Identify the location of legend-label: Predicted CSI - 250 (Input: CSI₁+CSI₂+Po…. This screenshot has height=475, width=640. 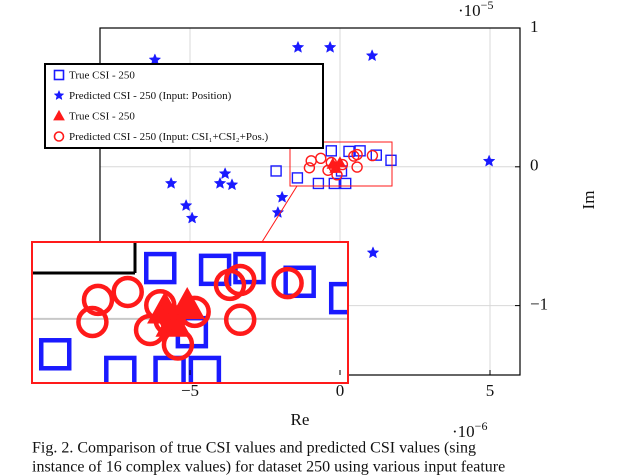
(168, 137).